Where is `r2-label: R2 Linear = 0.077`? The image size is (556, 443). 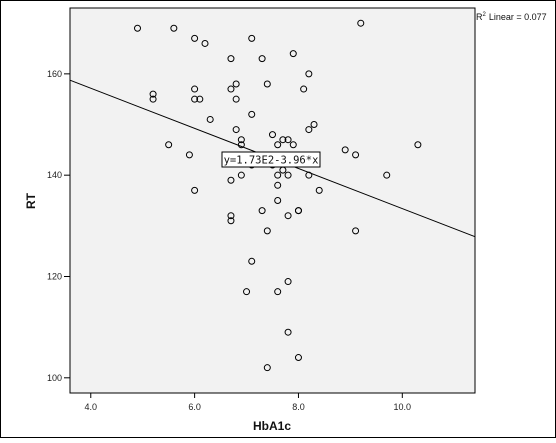
r2-label: R2 Linear = 0.077 is located at coordinates (511, 17).